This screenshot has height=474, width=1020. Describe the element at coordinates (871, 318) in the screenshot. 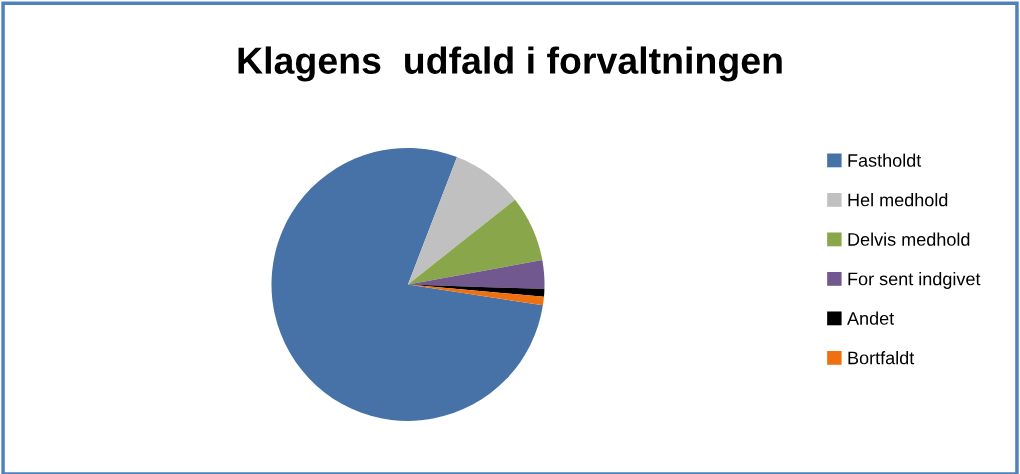

I see `legend-label: Andet` at that location.